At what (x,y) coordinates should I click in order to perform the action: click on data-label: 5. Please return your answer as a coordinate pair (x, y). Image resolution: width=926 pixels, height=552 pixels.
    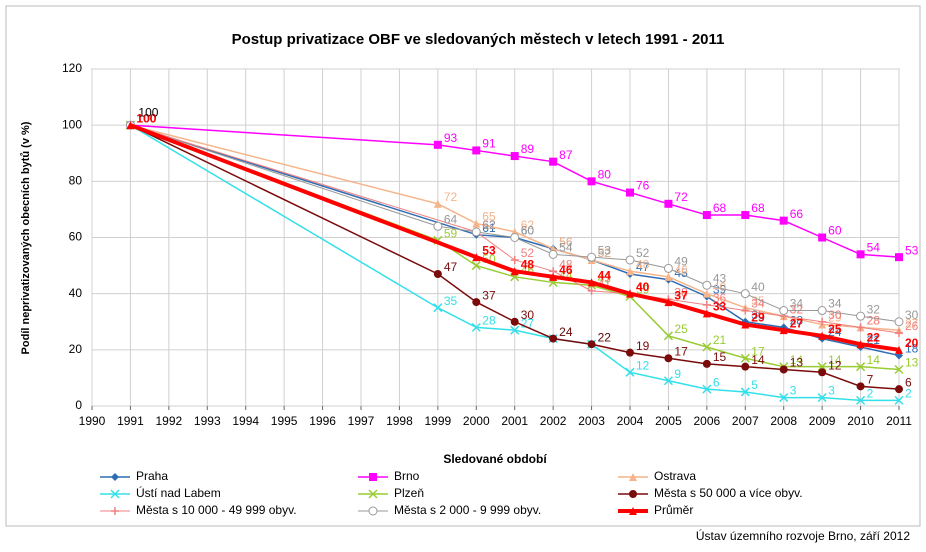
    Looking at the image, I should click on (754, 385).